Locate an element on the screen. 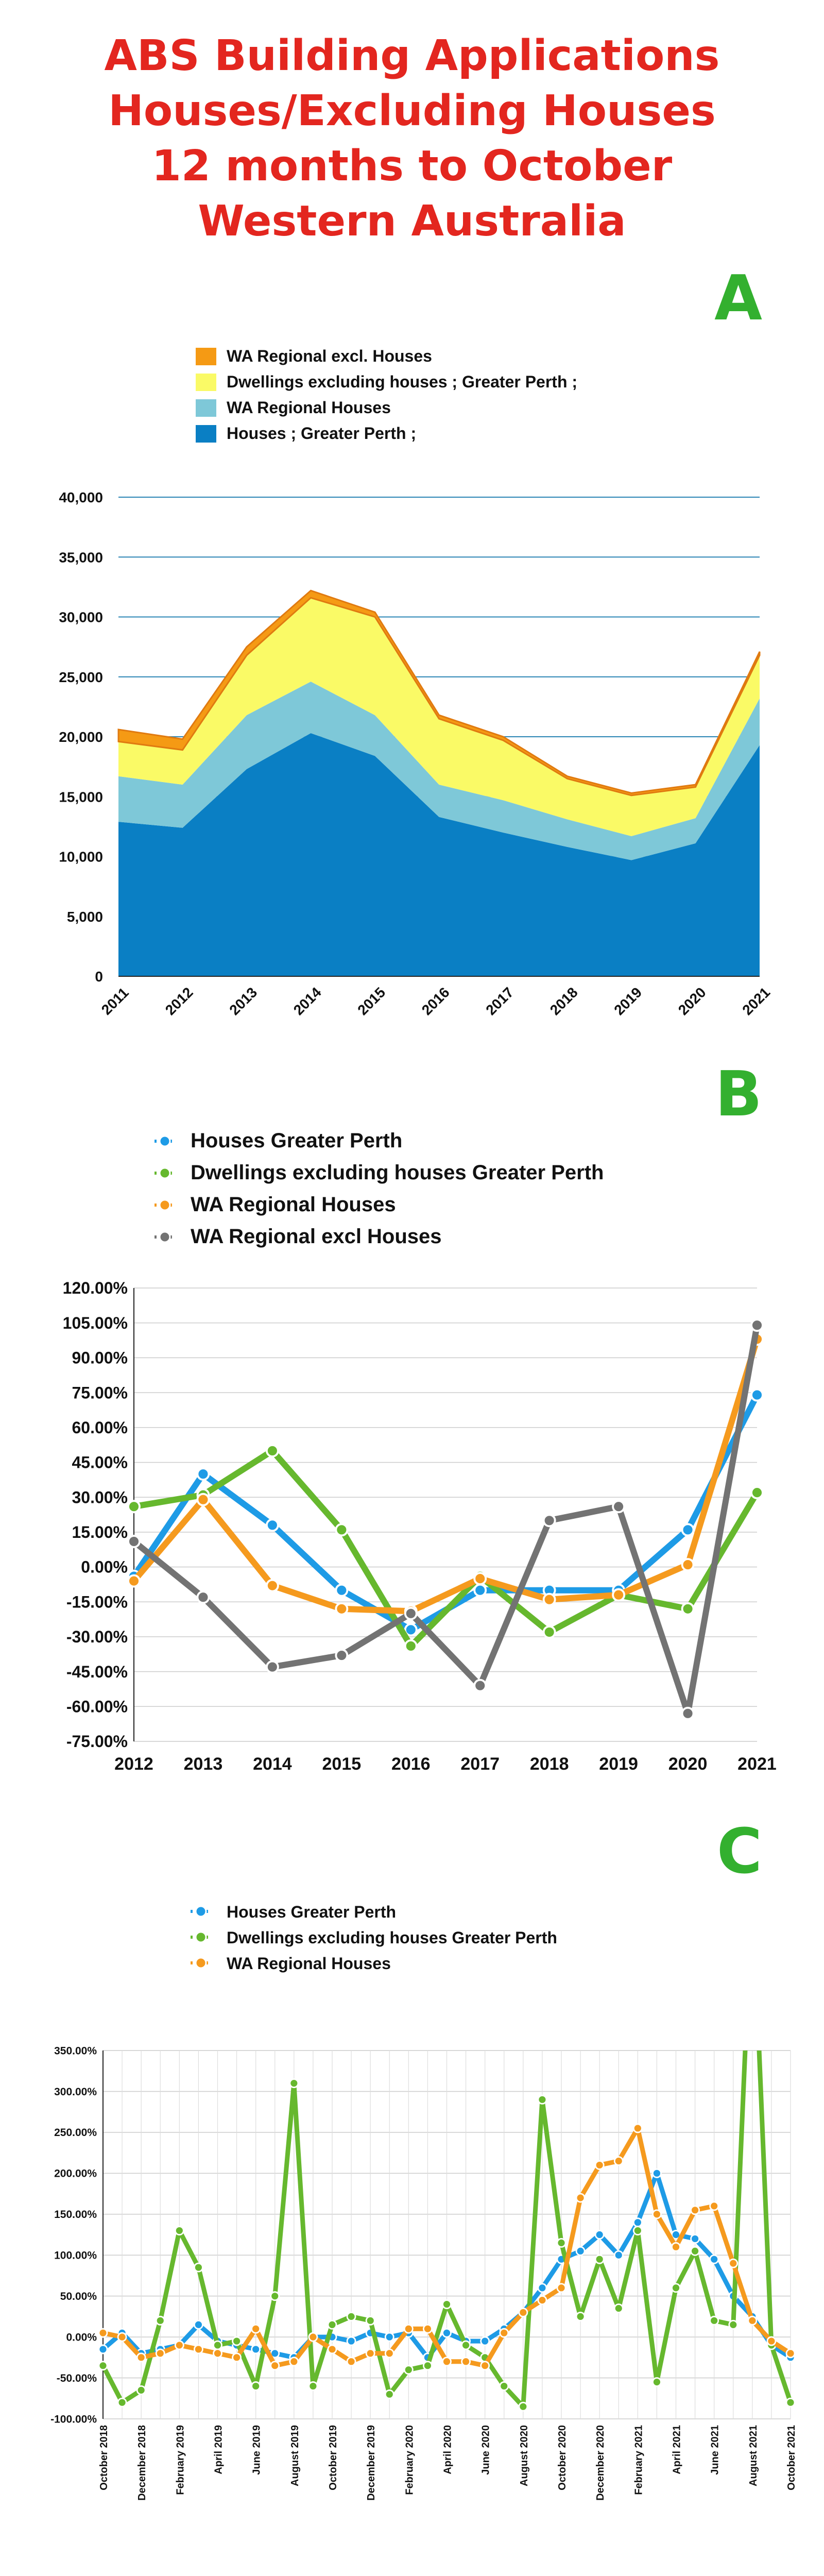 Image resolution: width=824 pixels, height=2576 pixels. x-tick-label-c-24: October 2020 is located at coordinates (562, 2457).